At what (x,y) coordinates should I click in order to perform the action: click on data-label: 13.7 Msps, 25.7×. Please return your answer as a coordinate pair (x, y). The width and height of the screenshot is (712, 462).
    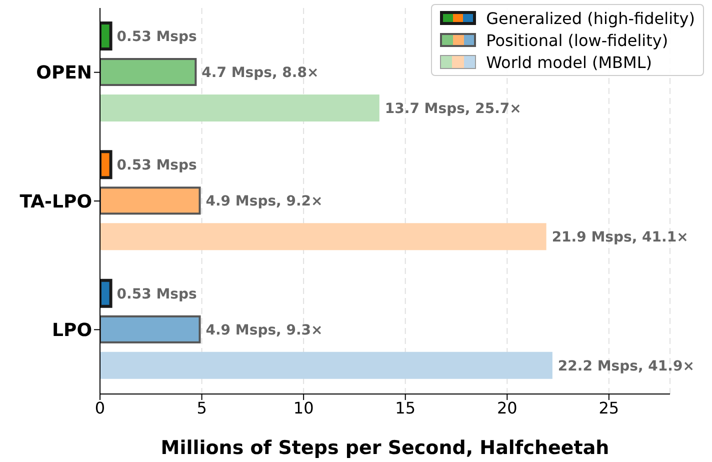
    Looking at the image, I should click on (453, 109).